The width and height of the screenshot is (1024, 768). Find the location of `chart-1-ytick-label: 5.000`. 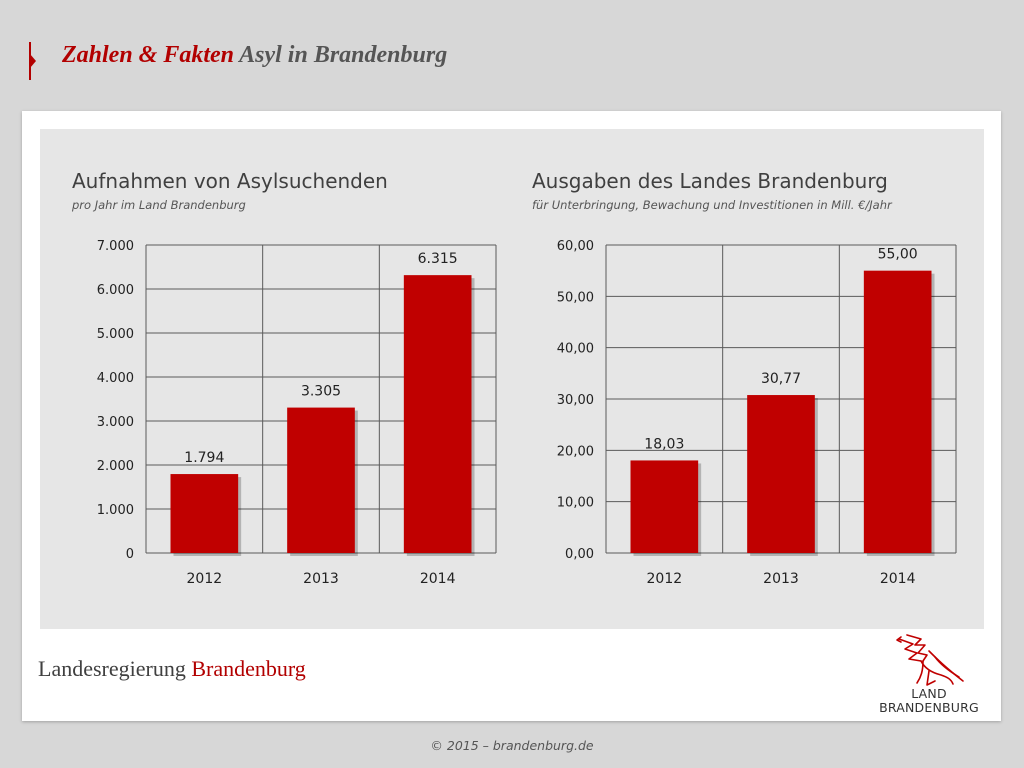

chart-1-ytick-label: 5.000 is located at coordinates (115, 334).